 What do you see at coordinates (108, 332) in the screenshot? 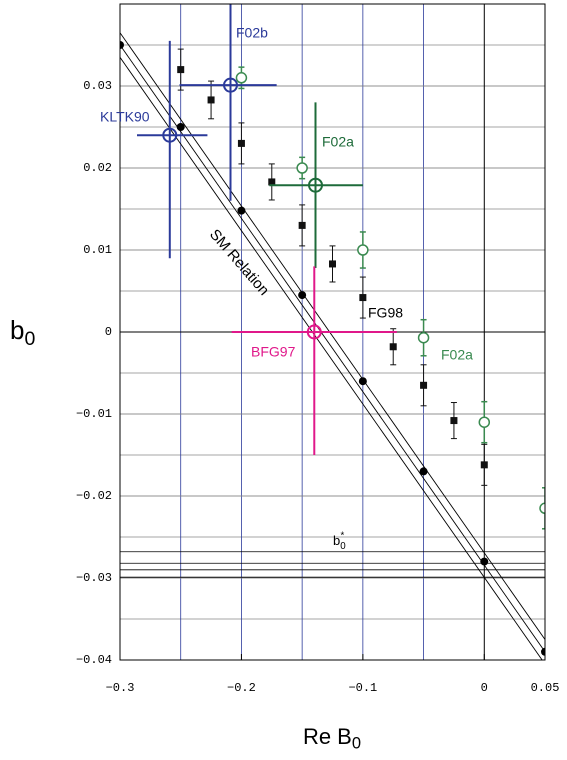
I see `y-tick-label: 0` at bounding box center [108, 332].